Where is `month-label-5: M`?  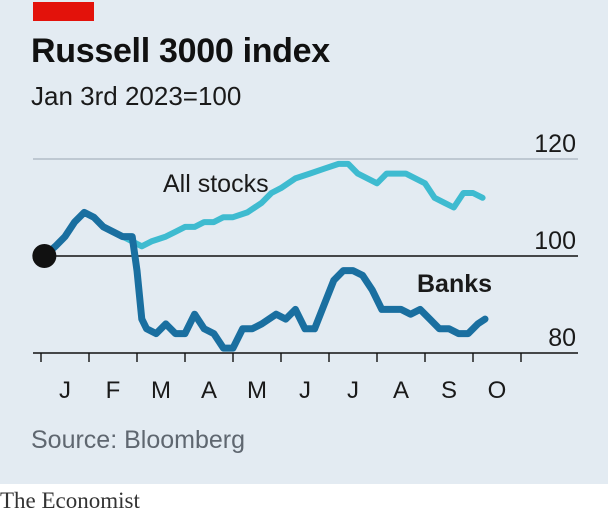 month-label-5: M is located at coordinates (257, 390).